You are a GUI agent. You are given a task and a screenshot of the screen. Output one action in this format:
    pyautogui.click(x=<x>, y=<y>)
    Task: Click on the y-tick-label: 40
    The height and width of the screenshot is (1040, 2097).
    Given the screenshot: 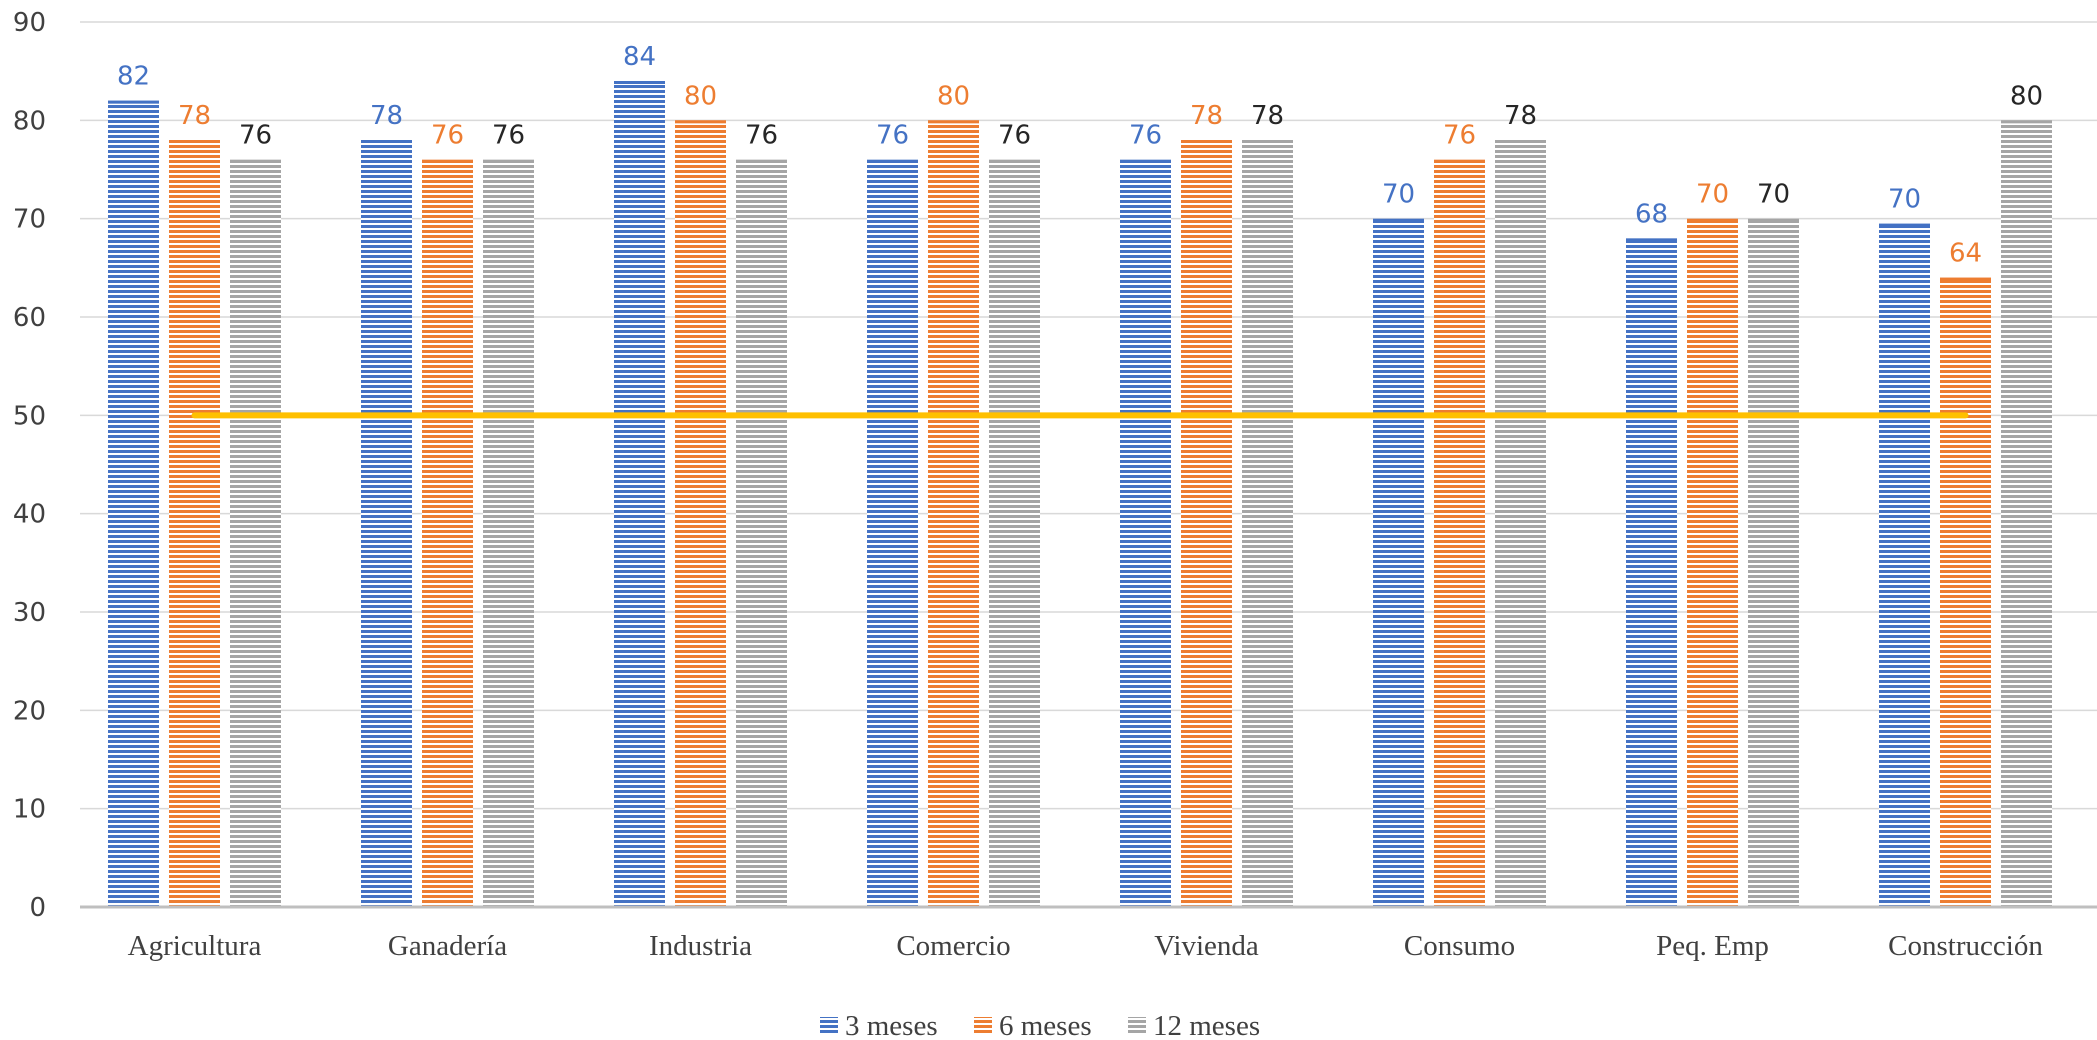 What is the action you would take?
    pyautogui.click(x=29, y=515)
    